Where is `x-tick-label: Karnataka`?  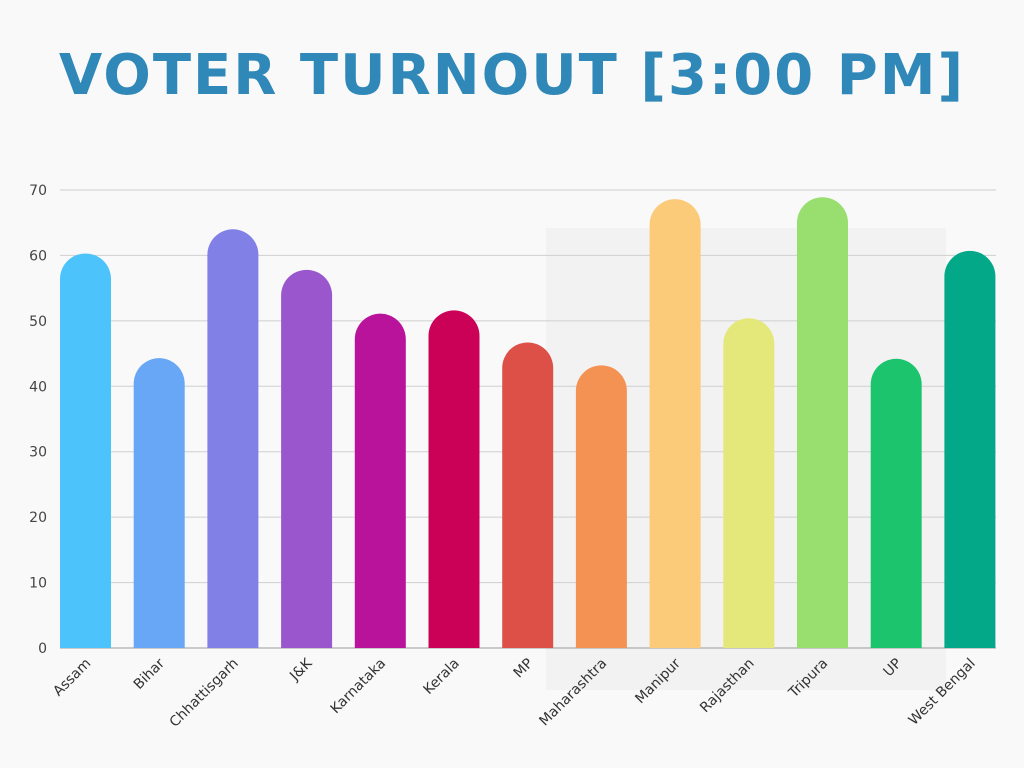
x-tick-label: Karnataka is located at coordinates (359, 687).